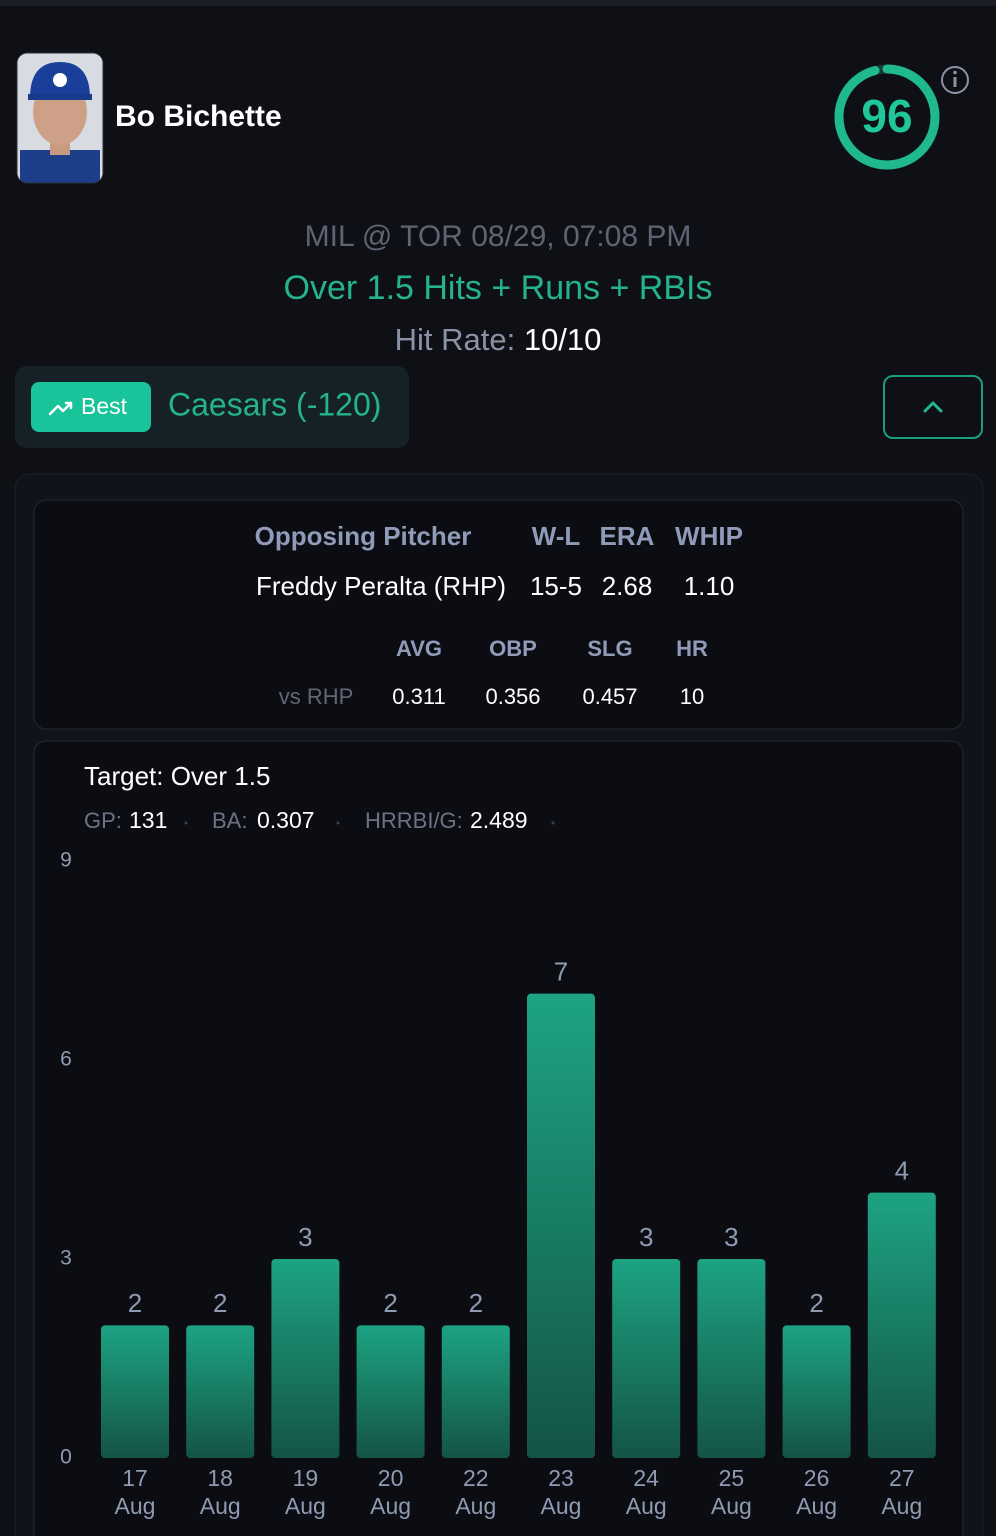 The image size is (996, 1536). What do you see at coordinates (512, 696) in the screenshot?
I see `split-cell: 0.356` at bounding box center [512, 696].